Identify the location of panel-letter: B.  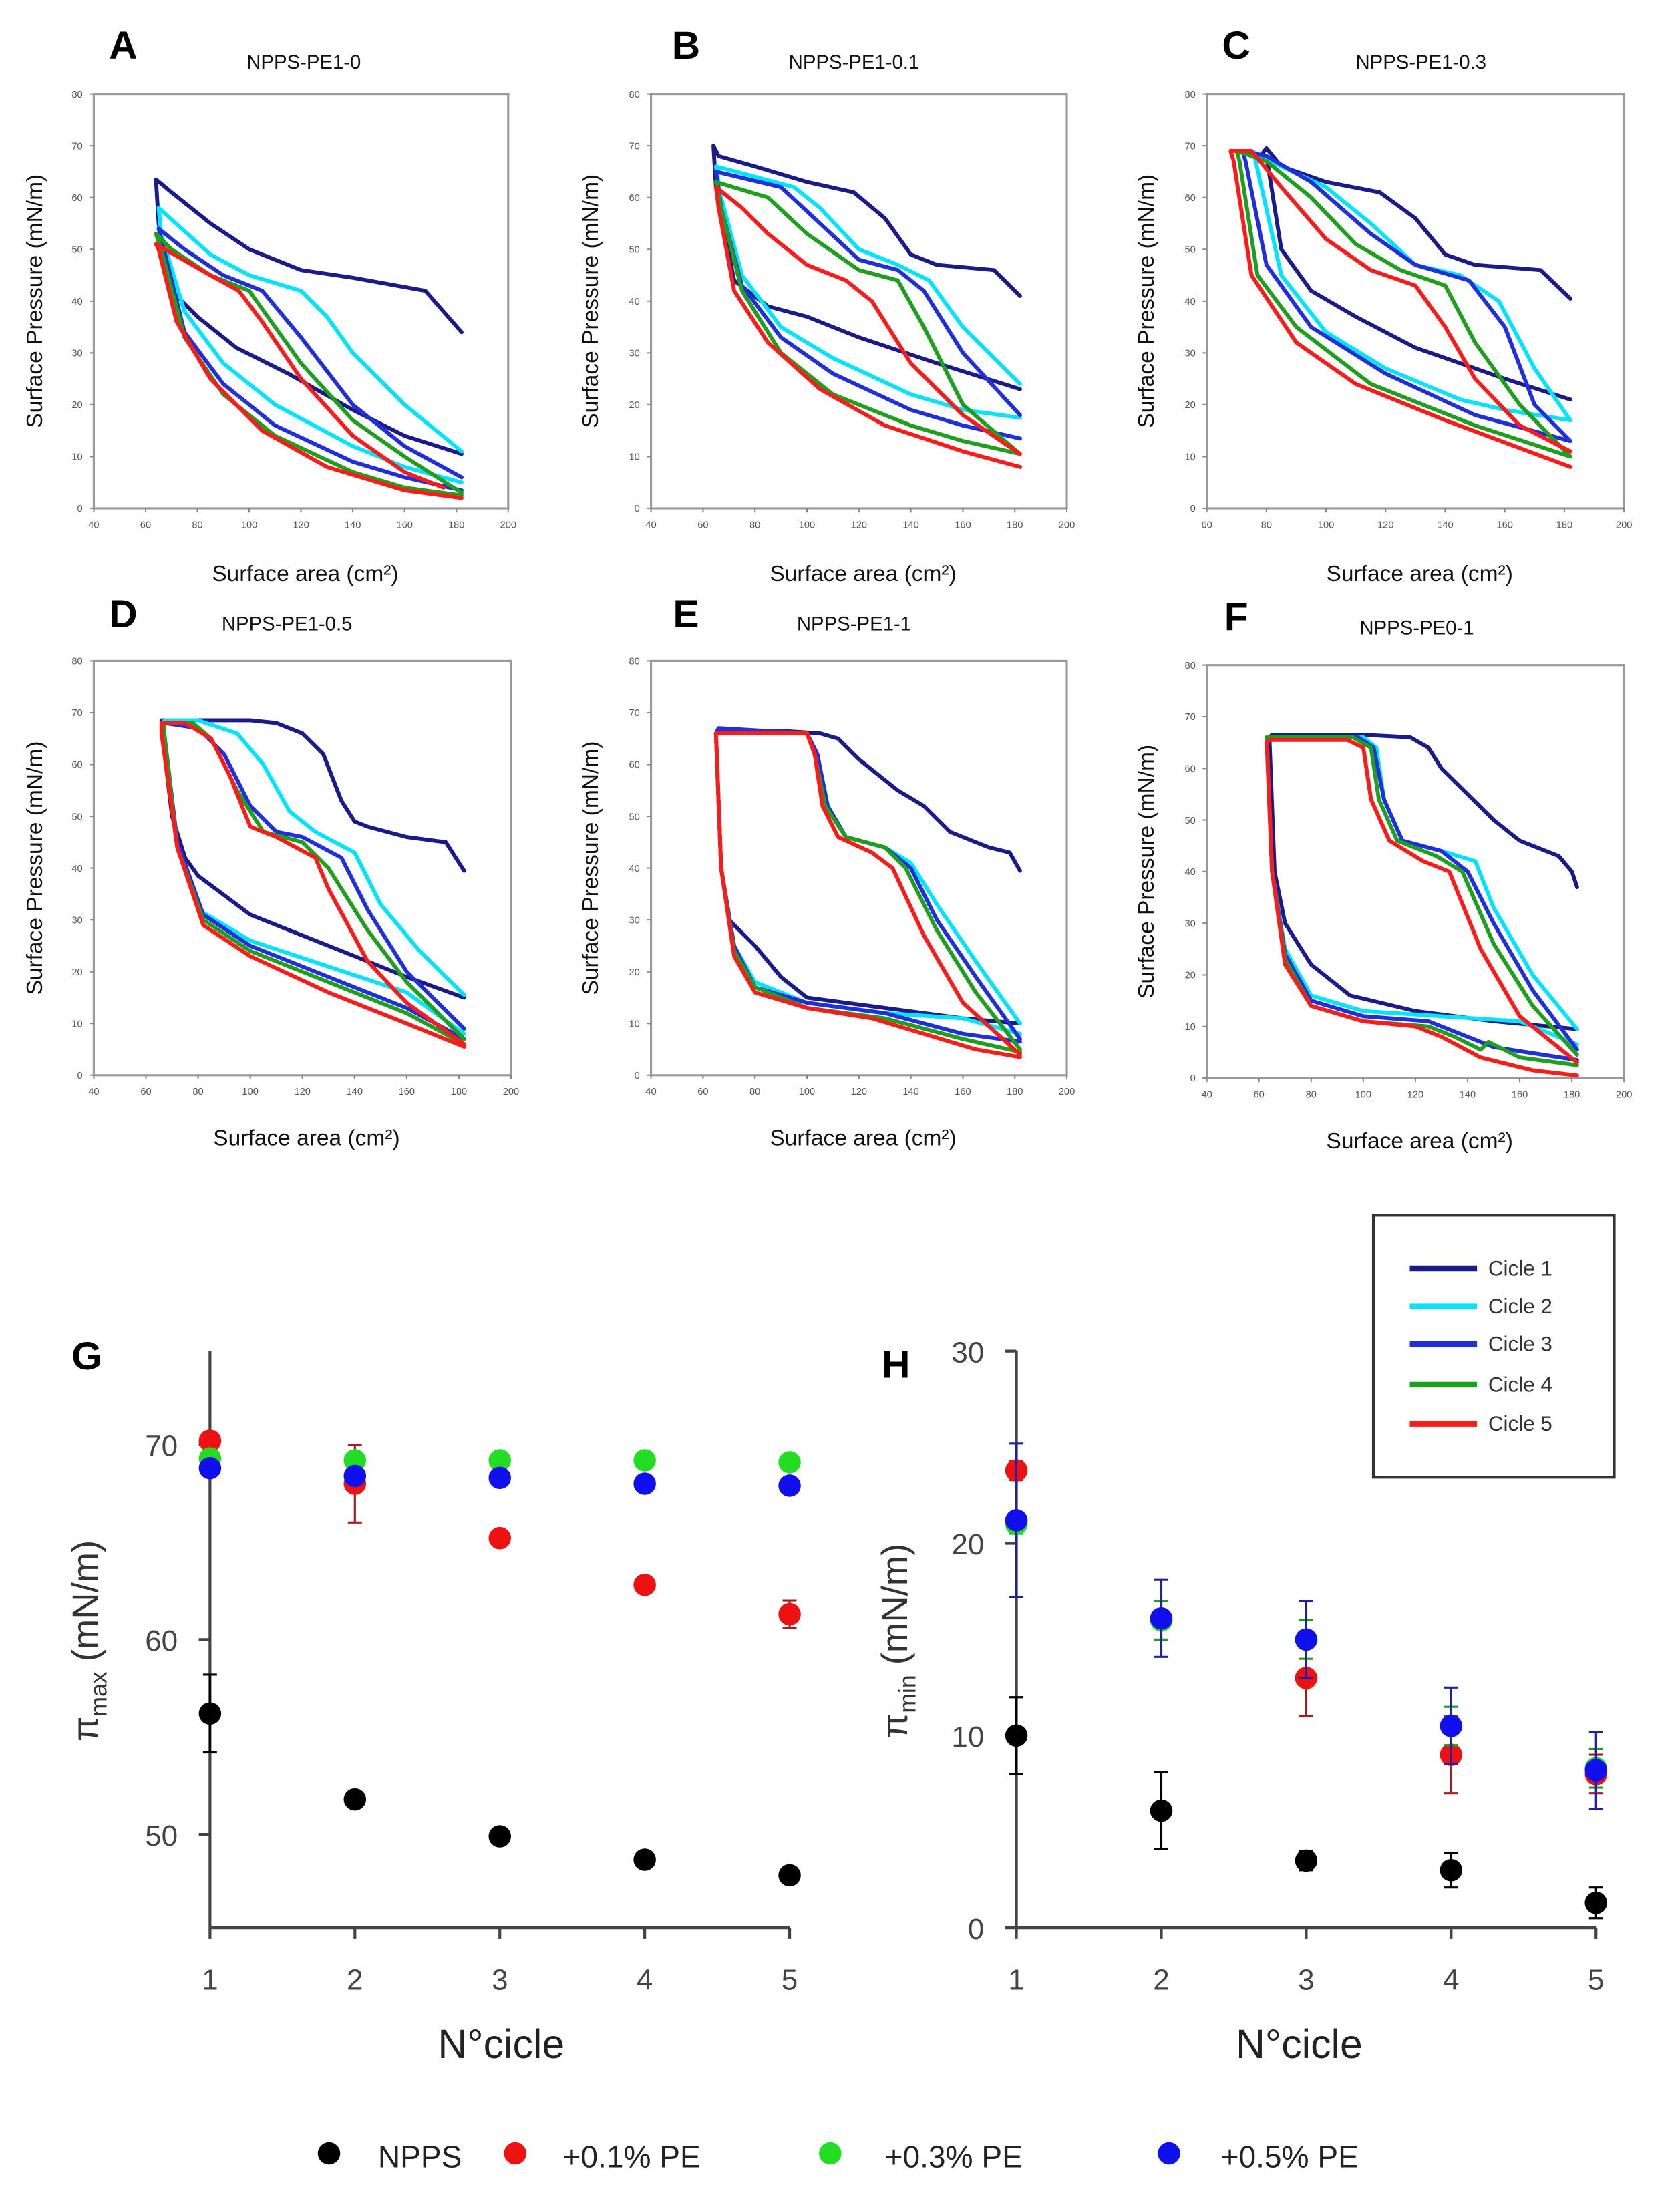
(686, 45).